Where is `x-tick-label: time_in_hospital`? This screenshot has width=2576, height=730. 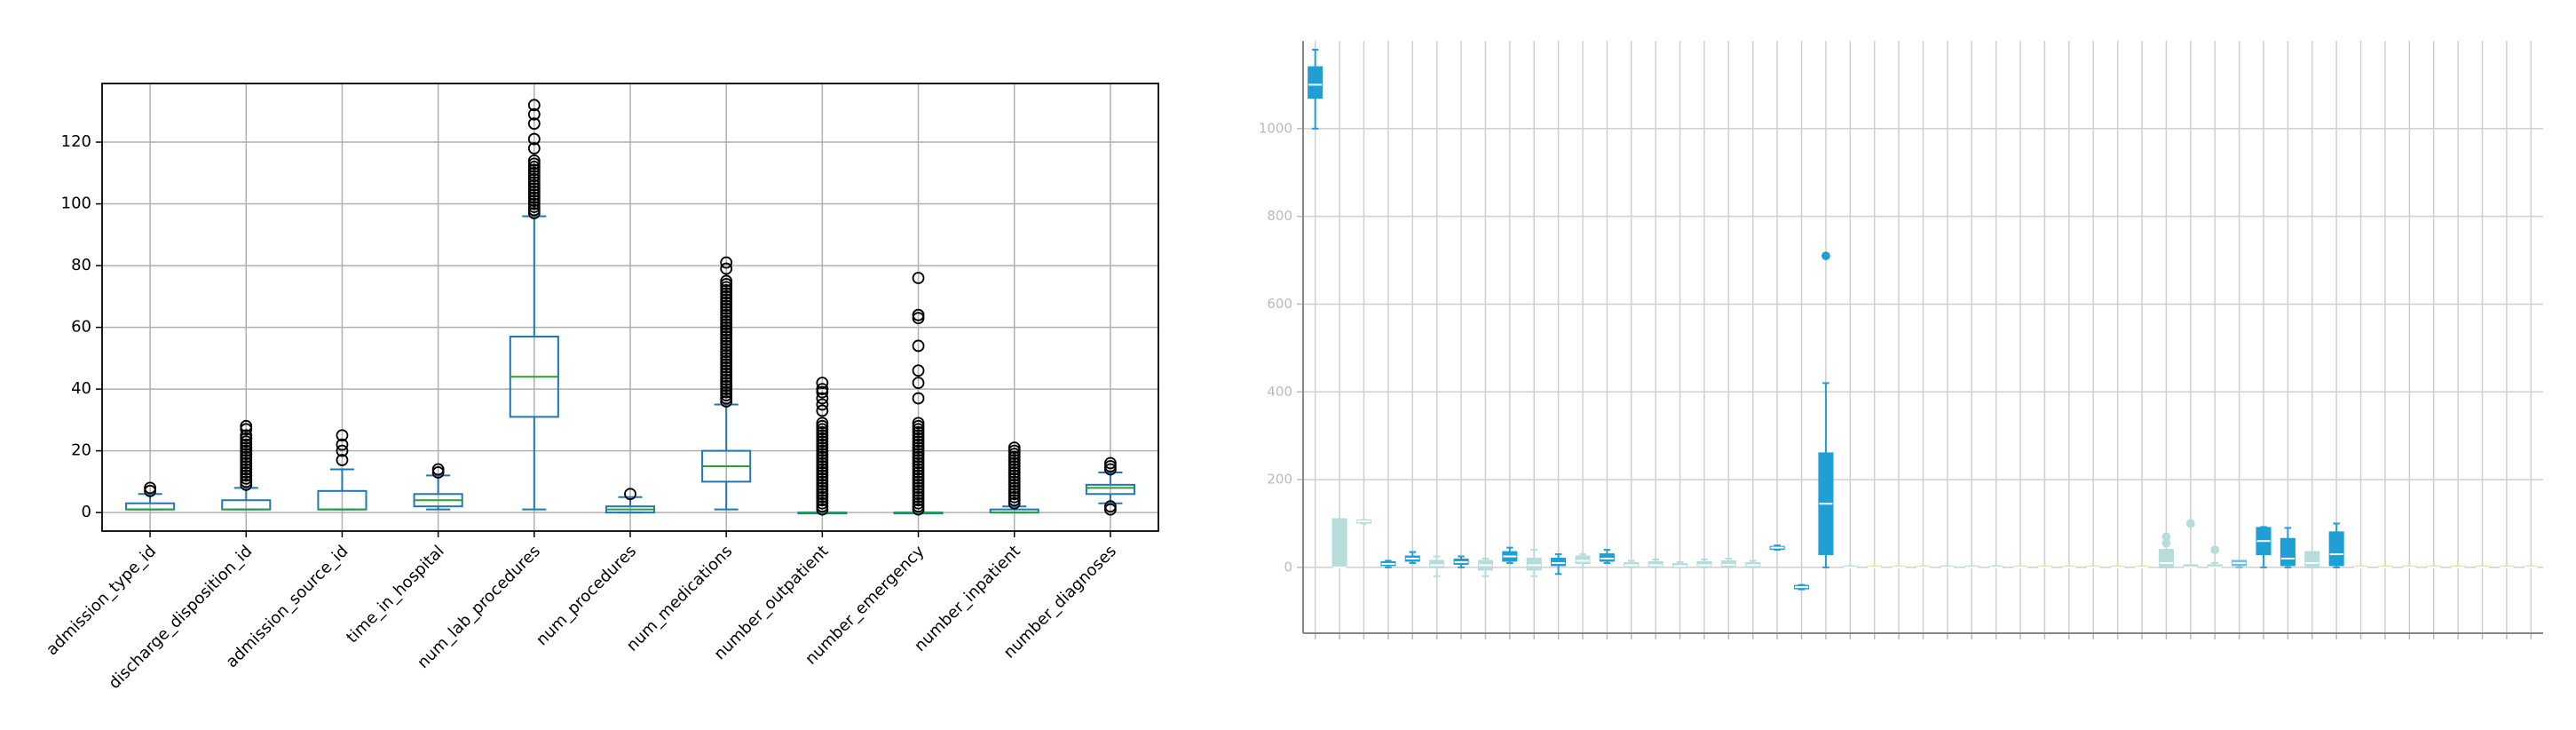
x-tick-label: time_in_hospital is located at coordinates (395, 594).